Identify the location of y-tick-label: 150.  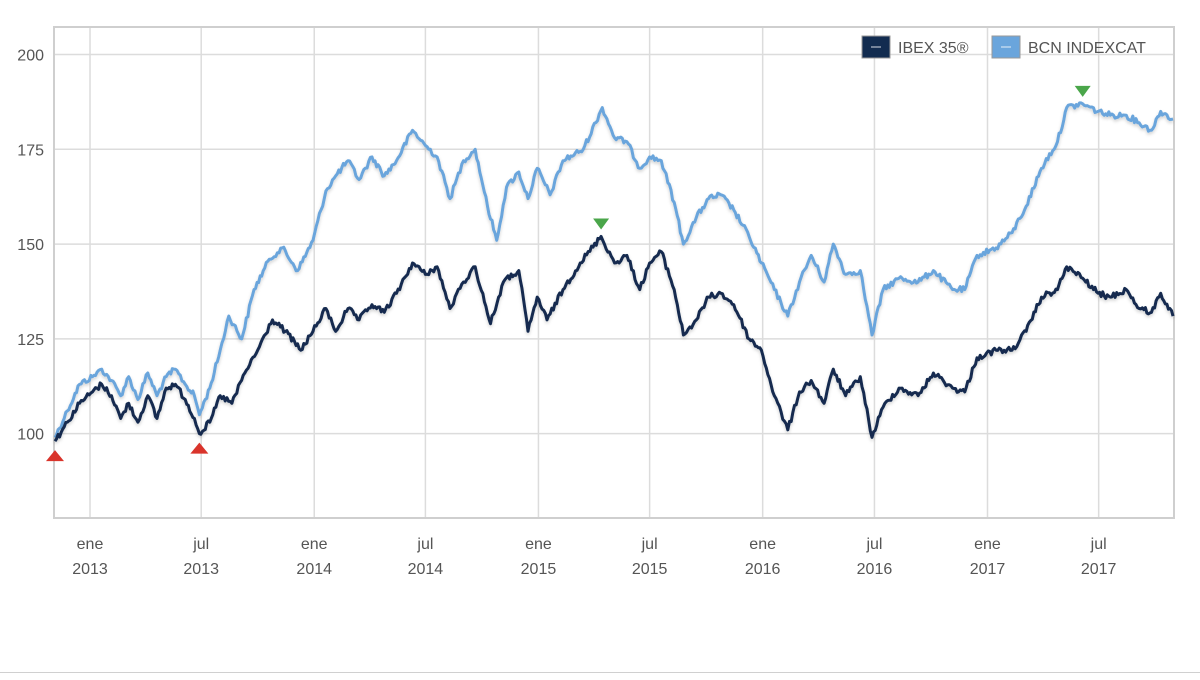
(30, 245).